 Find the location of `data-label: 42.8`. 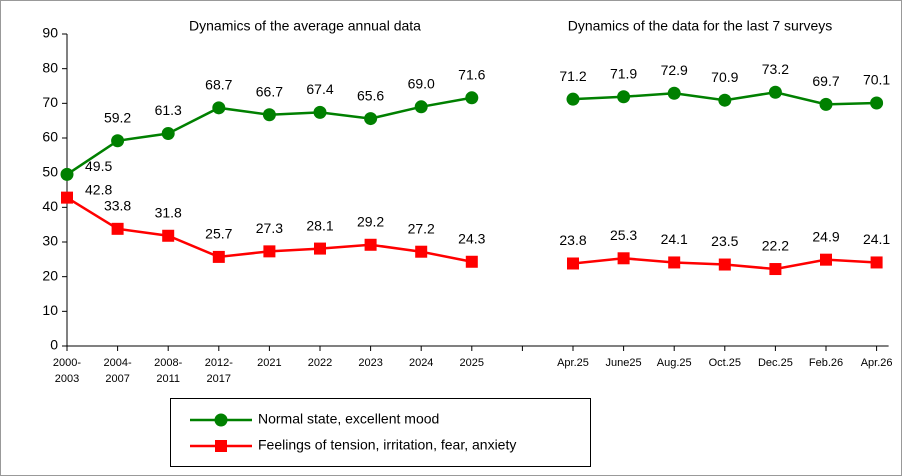

data-label: 42.8 is located at coordinates (98, 189).